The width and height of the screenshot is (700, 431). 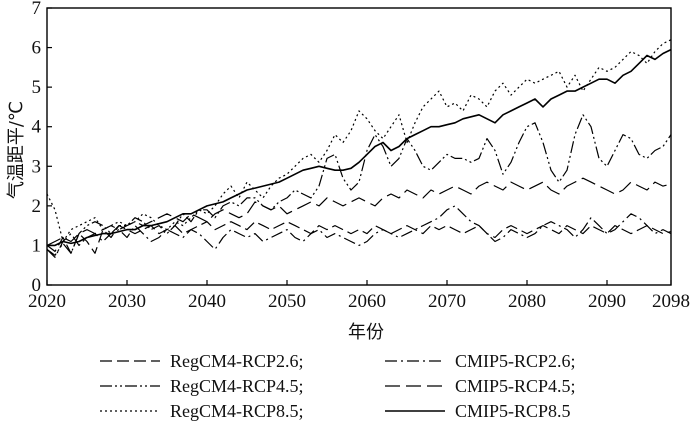 What do you see at coordinates (37, 285) in the screenshot?
I see `y-tick-label: 0` at bounding box center [37, 285].